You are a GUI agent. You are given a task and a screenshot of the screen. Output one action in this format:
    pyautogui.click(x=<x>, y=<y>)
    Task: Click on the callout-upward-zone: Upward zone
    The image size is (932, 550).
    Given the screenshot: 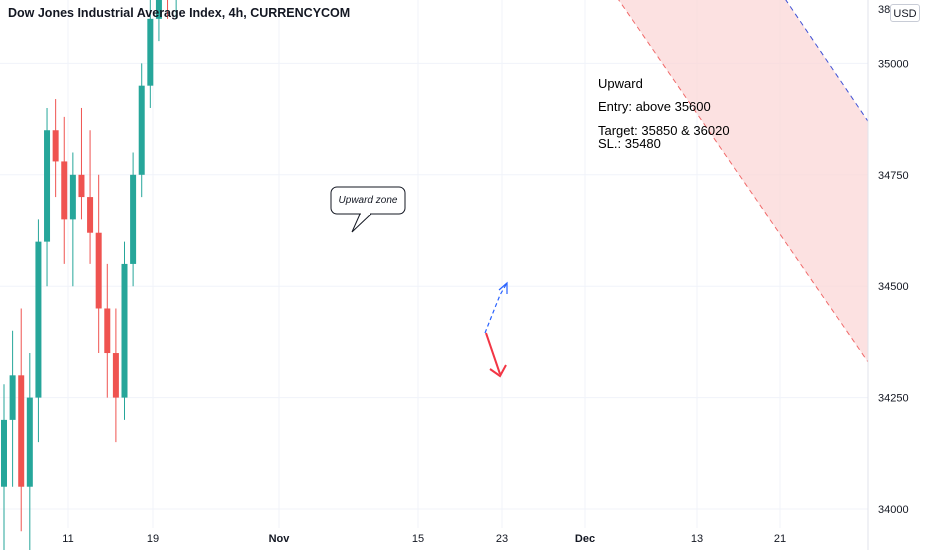 What is the action you would take?
    pyautogui.click(x=368, y=209)
    